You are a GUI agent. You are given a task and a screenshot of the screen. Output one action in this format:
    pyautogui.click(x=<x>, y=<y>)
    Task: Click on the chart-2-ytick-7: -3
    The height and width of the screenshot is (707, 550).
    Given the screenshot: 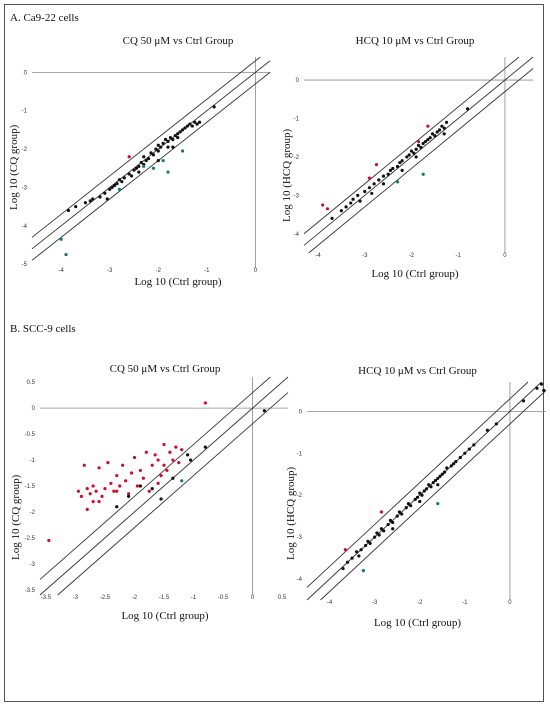 What is the action you would take?
    pyautogui.click(x=33, y=565)
    